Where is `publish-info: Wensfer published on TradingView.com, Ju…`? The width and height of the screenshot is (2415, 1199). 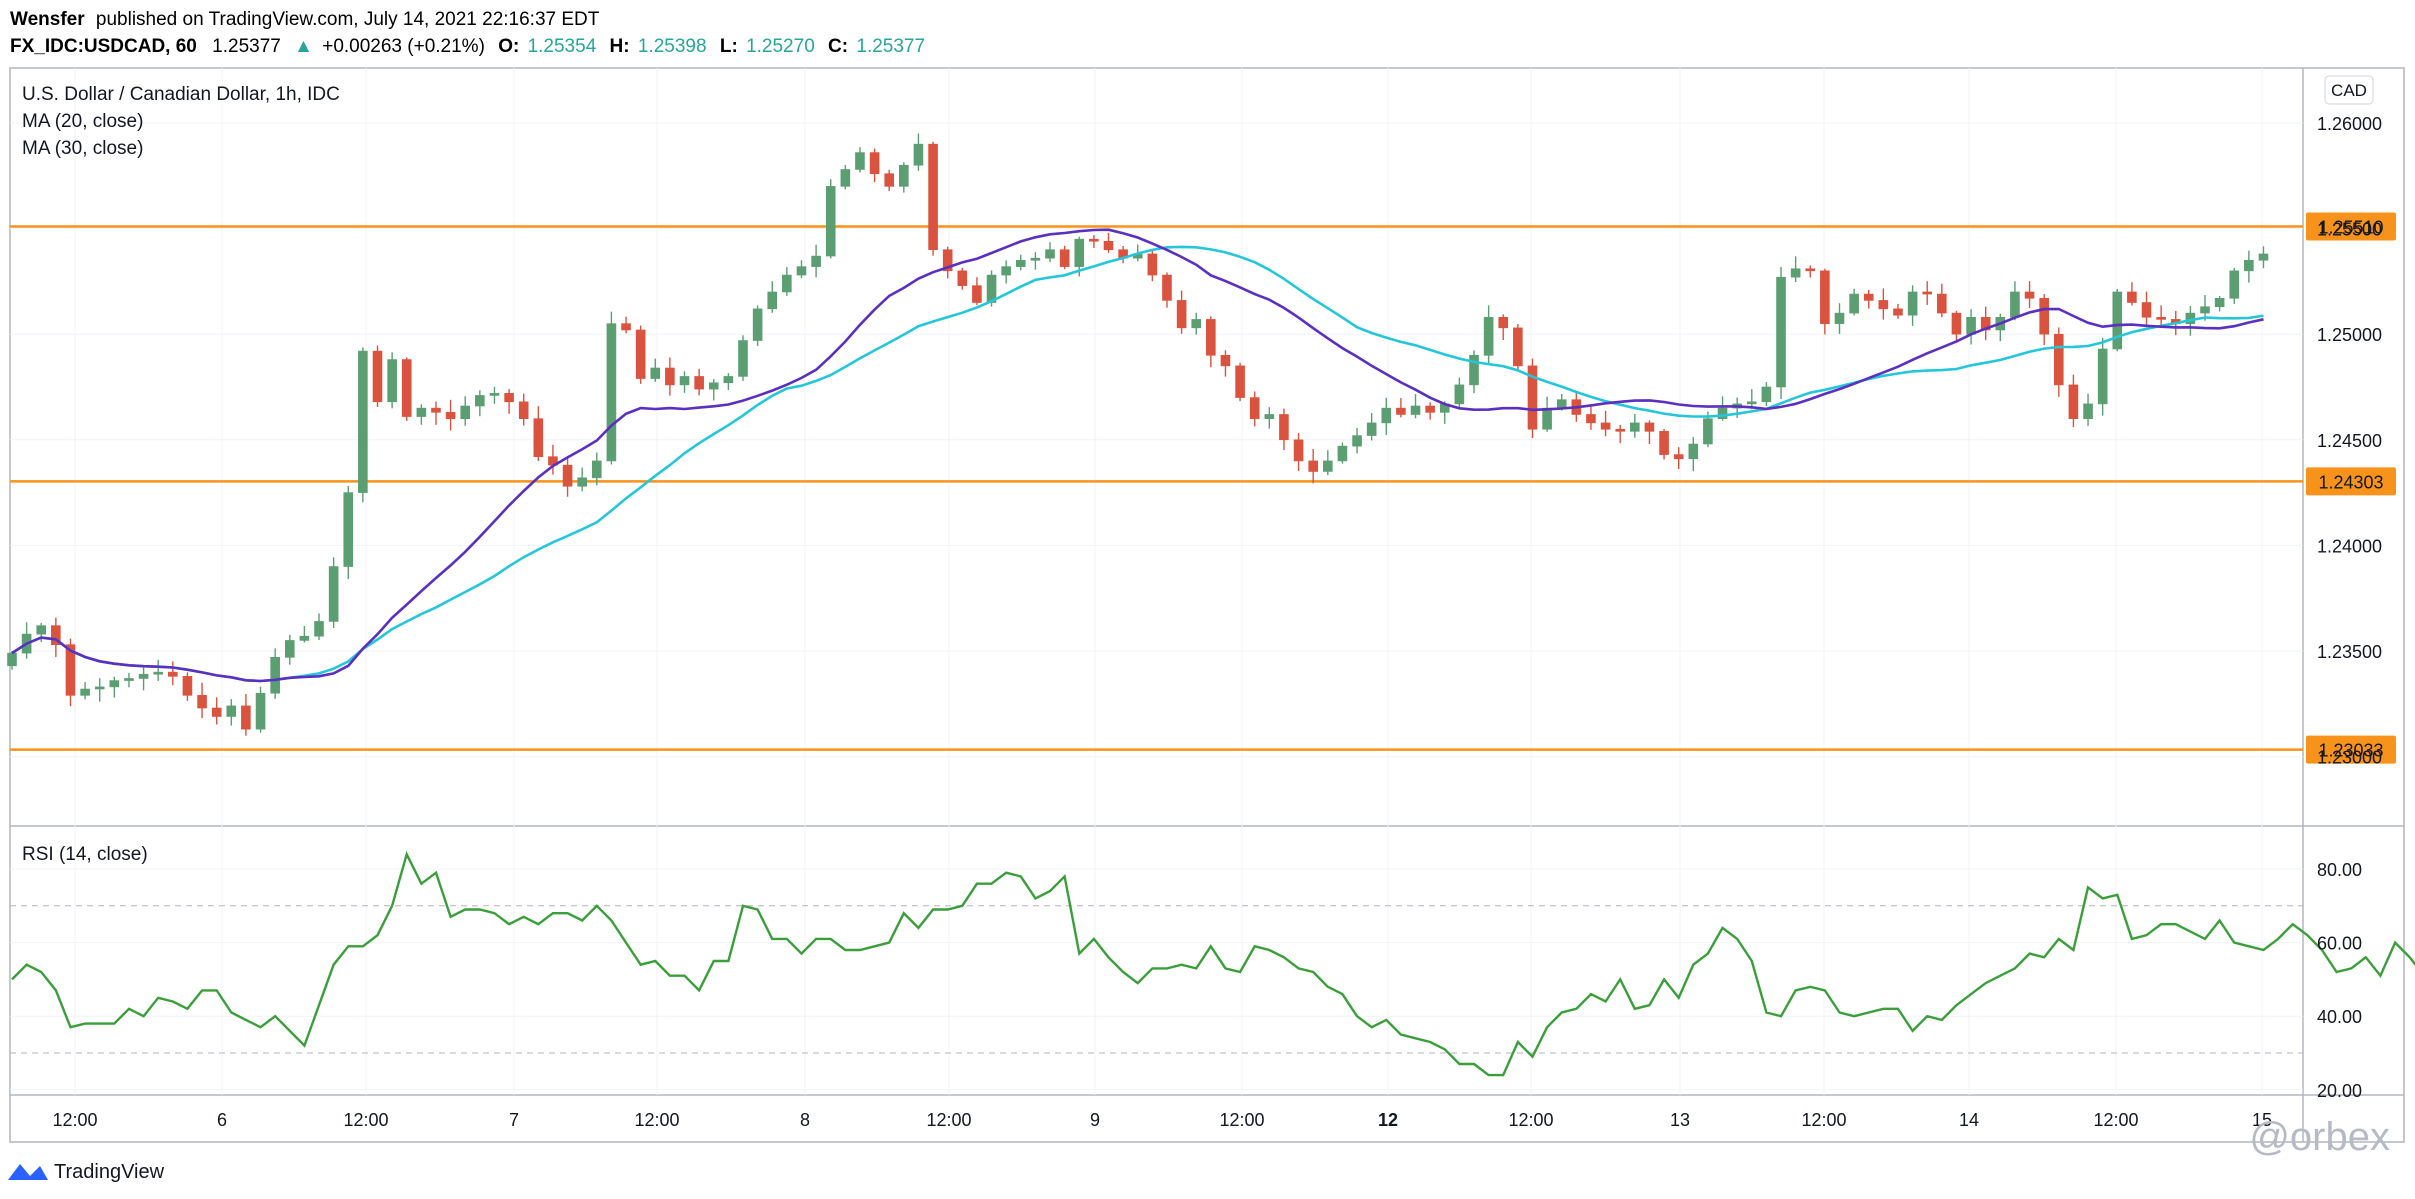 publish-info: Wensfer published on TradingView.com, Ju… is located at coordinates (305, 19).